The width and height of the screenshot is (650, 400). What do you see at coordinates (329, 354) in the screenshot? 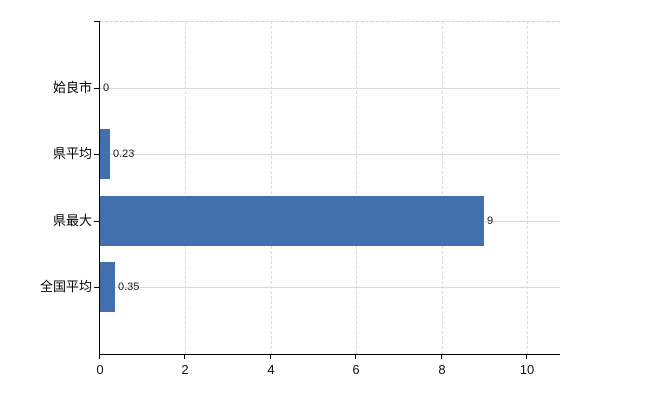
I see `x-axis` at bounding box center [329, 354].